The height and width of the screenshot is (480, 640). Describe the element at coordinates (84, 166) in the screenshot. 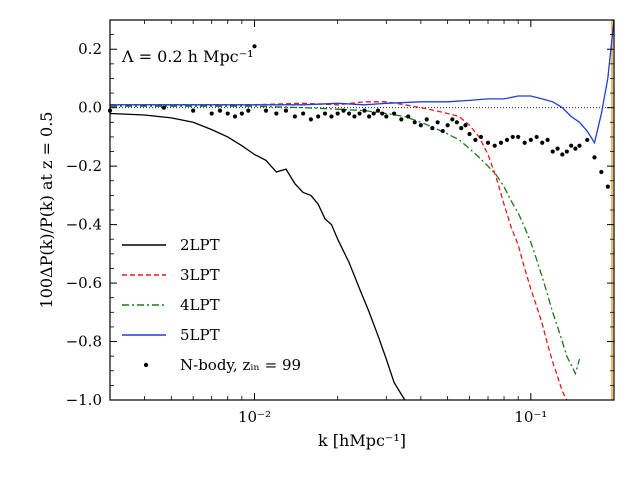

I see `y-tick-label: −0.2` at that location.